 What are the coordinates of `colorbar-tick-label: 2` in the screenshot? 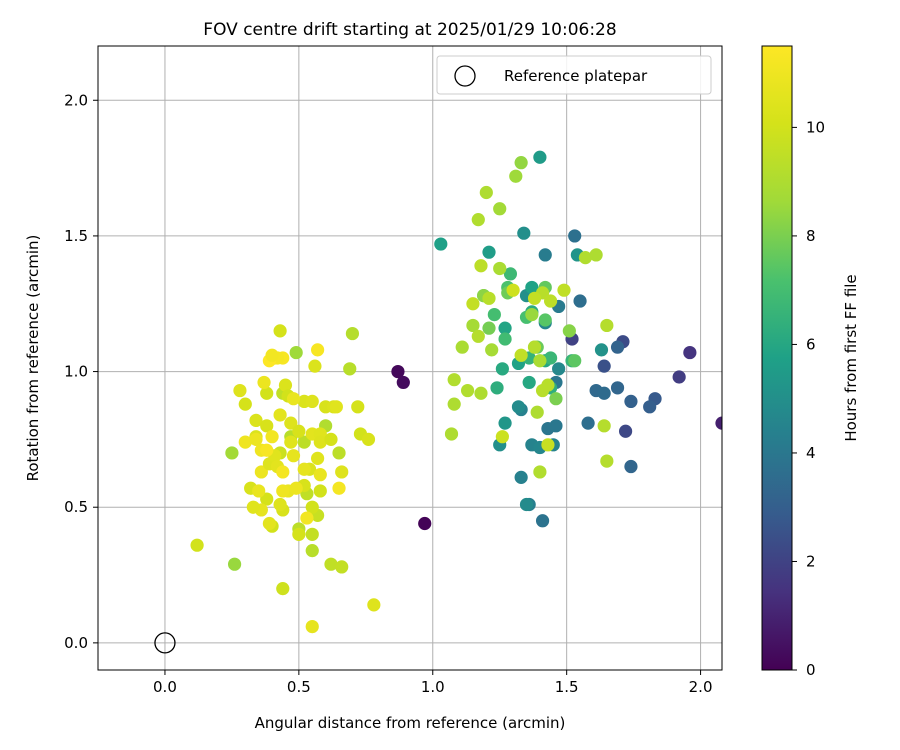 It's located at (811, 561).